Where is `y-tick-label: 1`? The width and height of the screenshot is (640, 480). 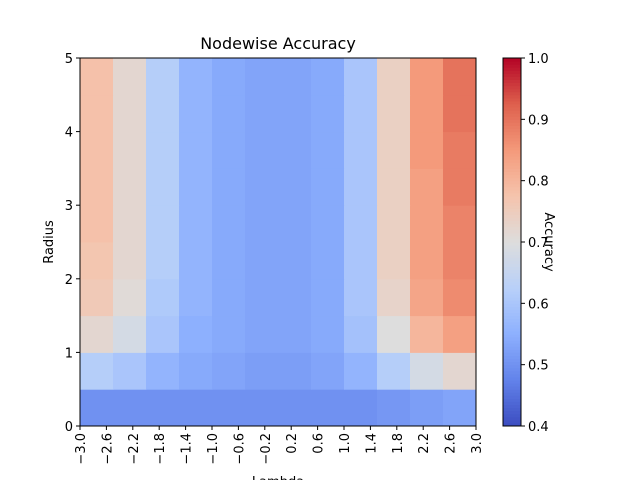
y-tick-label: 1 is located at coordinates (69, 353).